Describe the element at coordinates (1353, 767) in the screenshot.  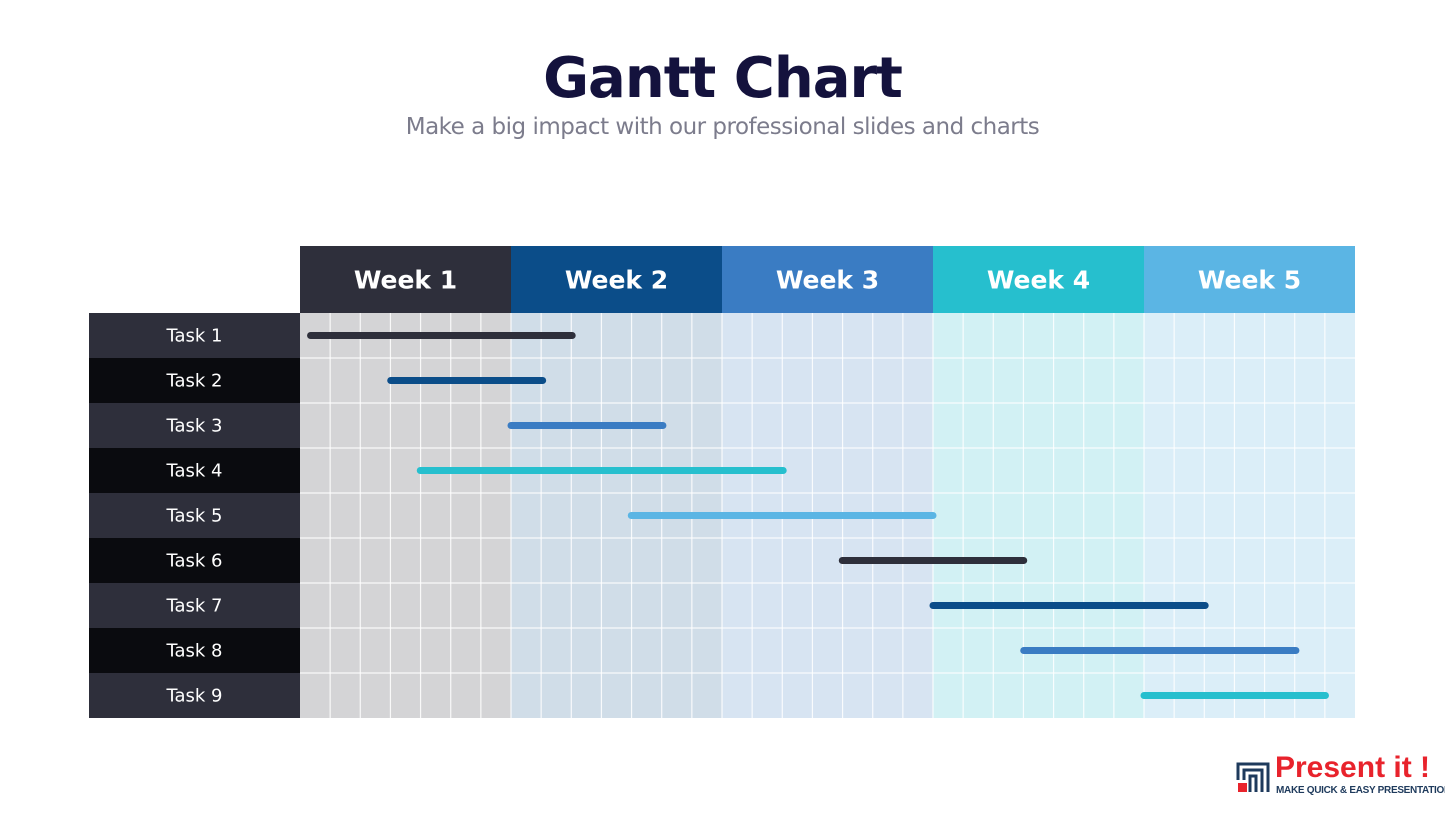
I see `logo-name: Present it !` at that location.